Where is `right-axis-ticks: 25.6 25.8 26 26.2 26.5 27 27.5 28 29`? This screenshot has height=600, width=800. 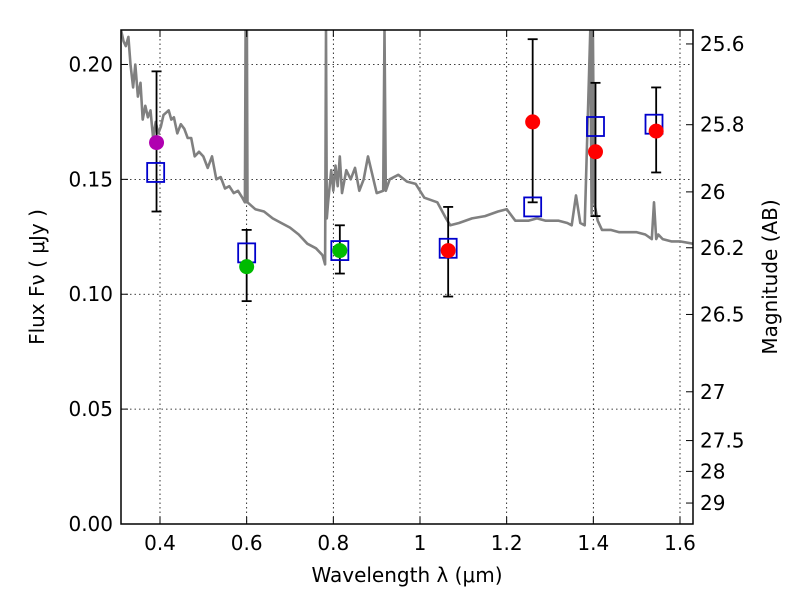 right-axis-ticks: 25.6 25.8 26 26.2 26.5 27 27.5 28 29 is located at coordinates (715, 273).